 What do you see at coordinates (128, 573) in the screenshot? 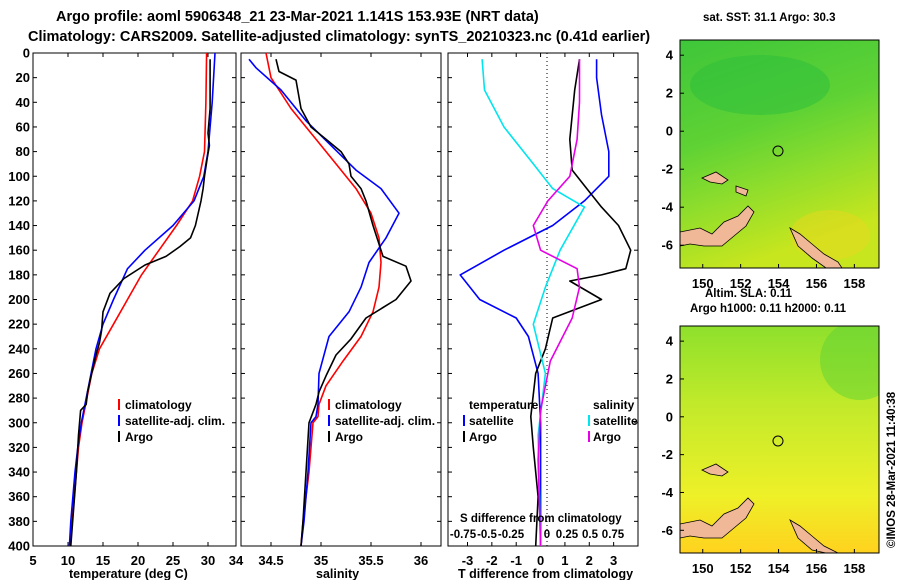
I see `temperature-xlabel: temperature (deg C)` at bounding box center [128, 573].